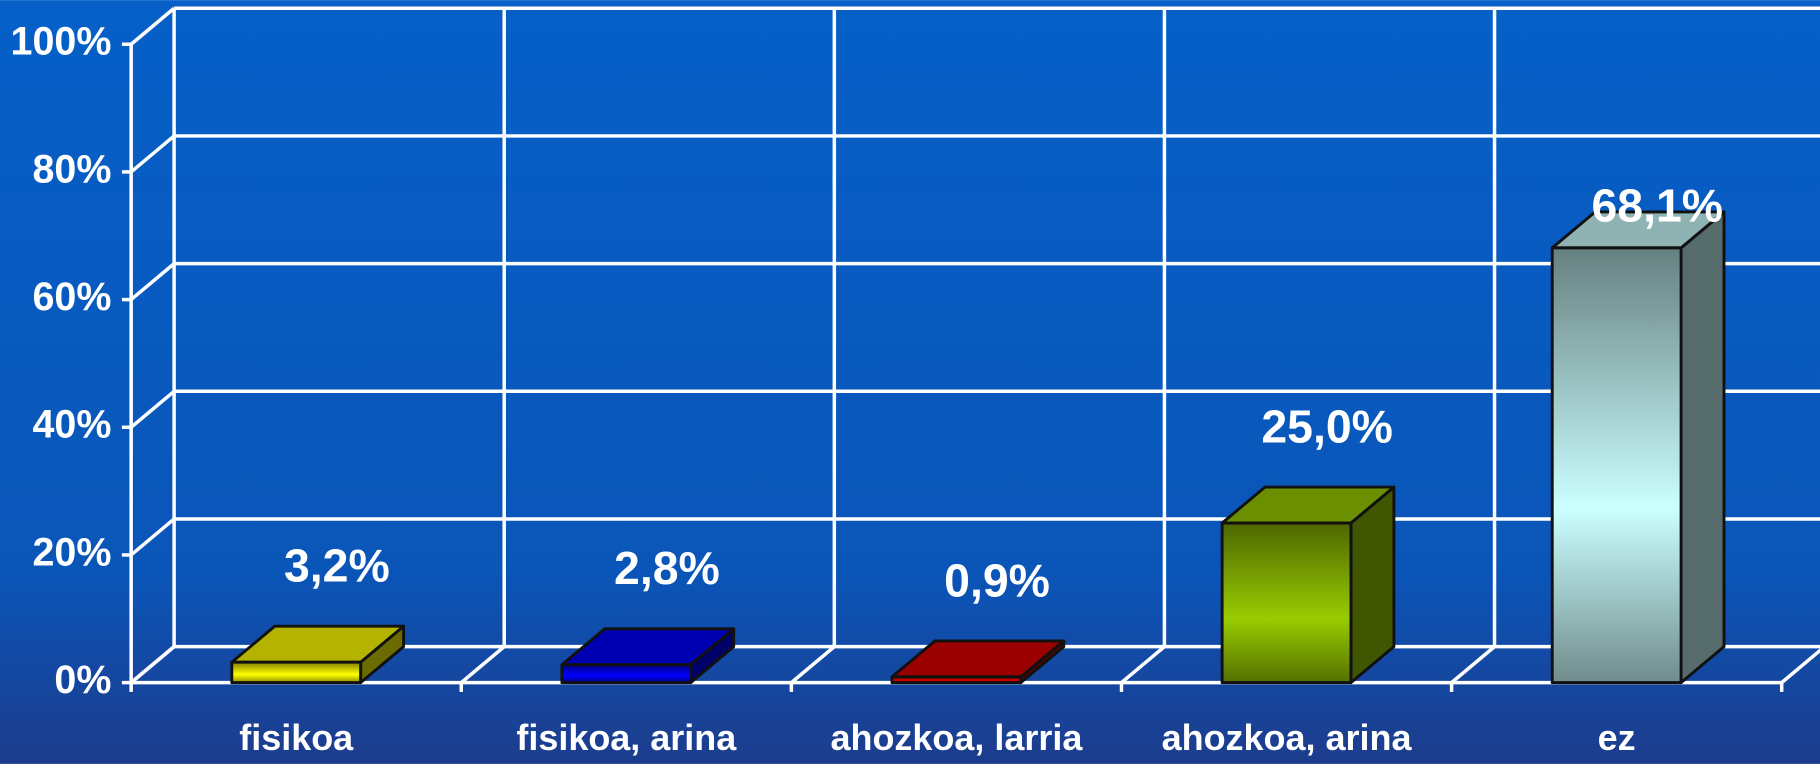  I want to click on value-label: 68,1%, so click(1657, 205).